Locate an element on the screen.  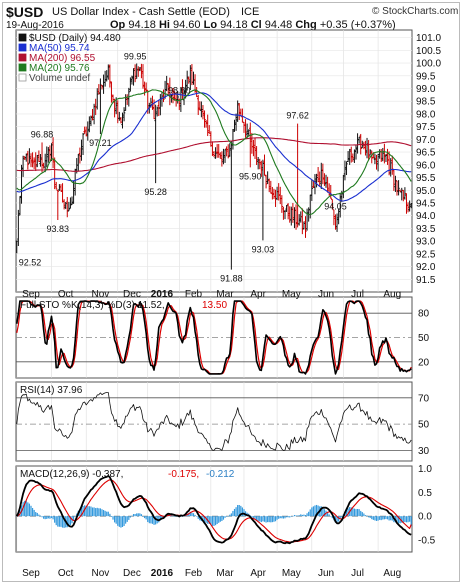
open-value: 94.18 is located at coordinates (142, 25).